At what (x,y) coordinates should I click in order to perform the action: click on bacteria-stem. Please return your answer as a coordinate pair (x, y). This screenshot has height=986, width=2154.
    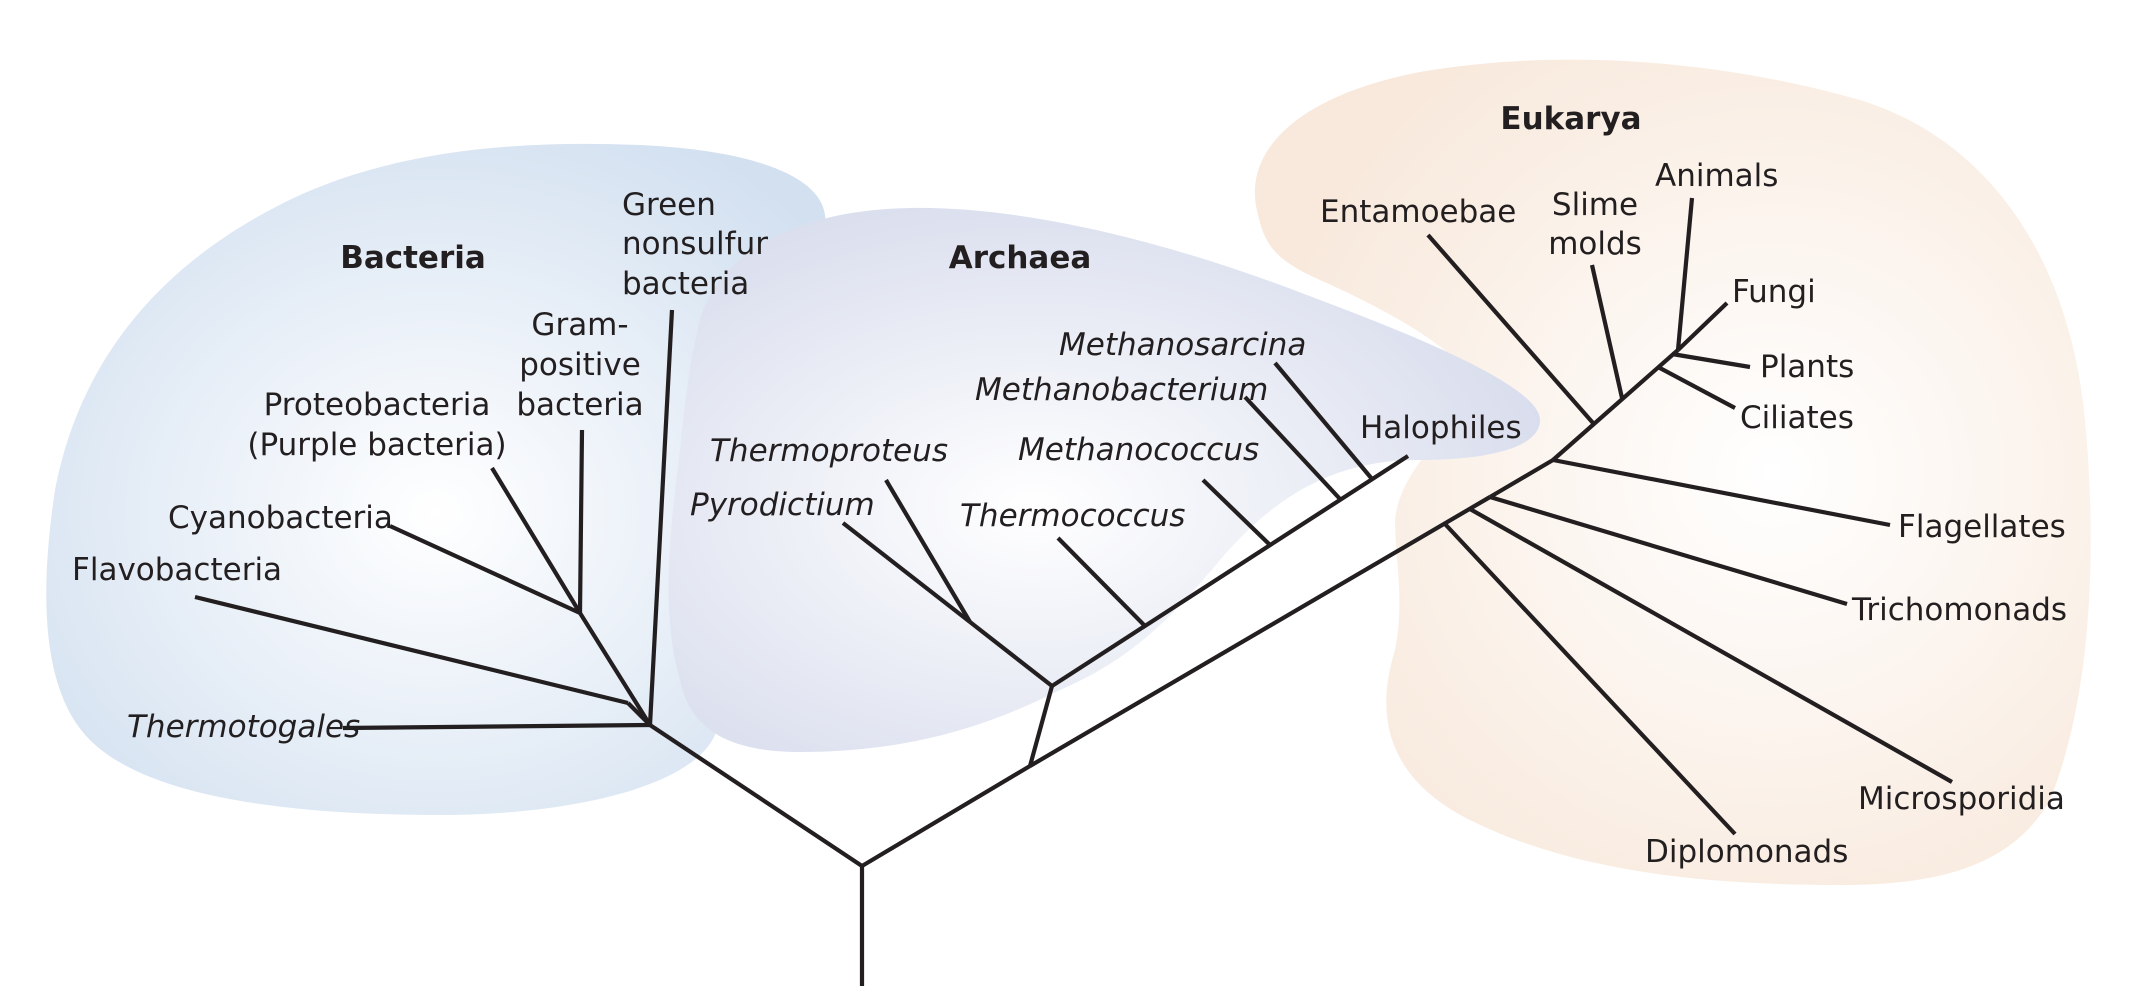
    Looking at the image, I should click on (756, 795).